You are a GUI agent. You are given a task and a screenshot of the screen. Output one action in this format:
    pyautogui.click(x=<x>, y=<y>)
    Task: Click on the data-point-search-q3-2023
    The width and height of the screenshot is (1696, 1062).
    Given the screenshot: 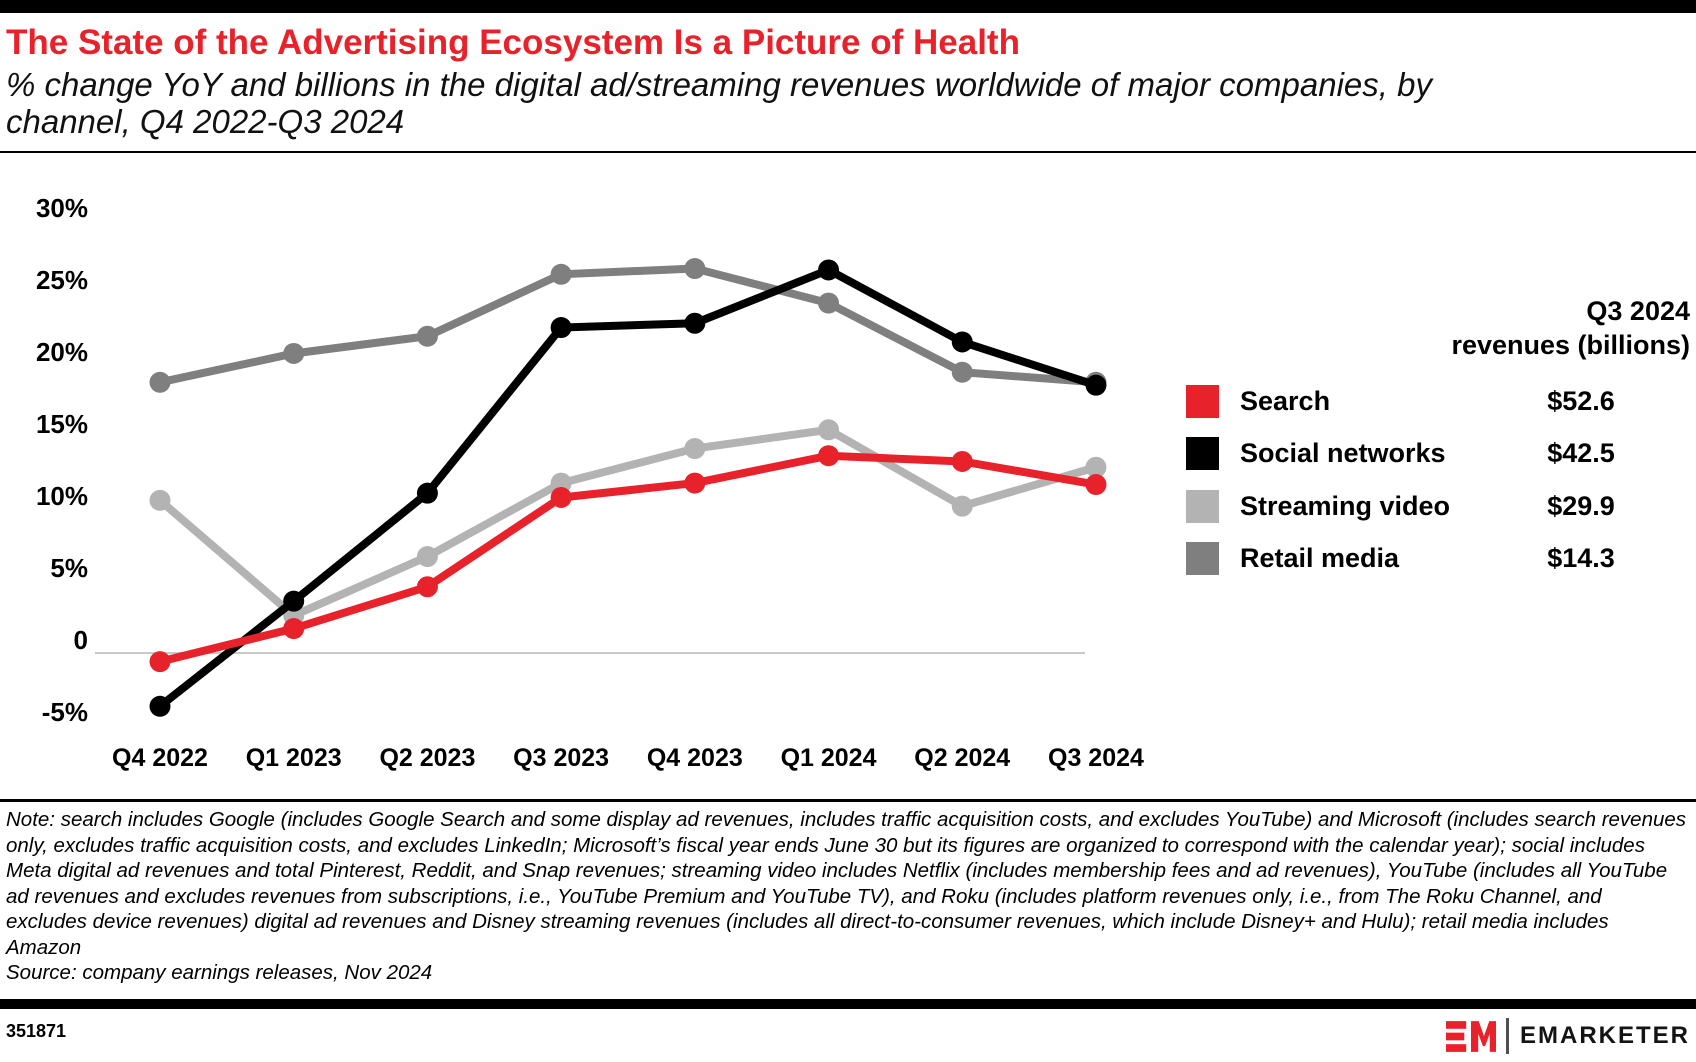 What is the action you would take?
    pyautogui.click(x=561, y=497)
    